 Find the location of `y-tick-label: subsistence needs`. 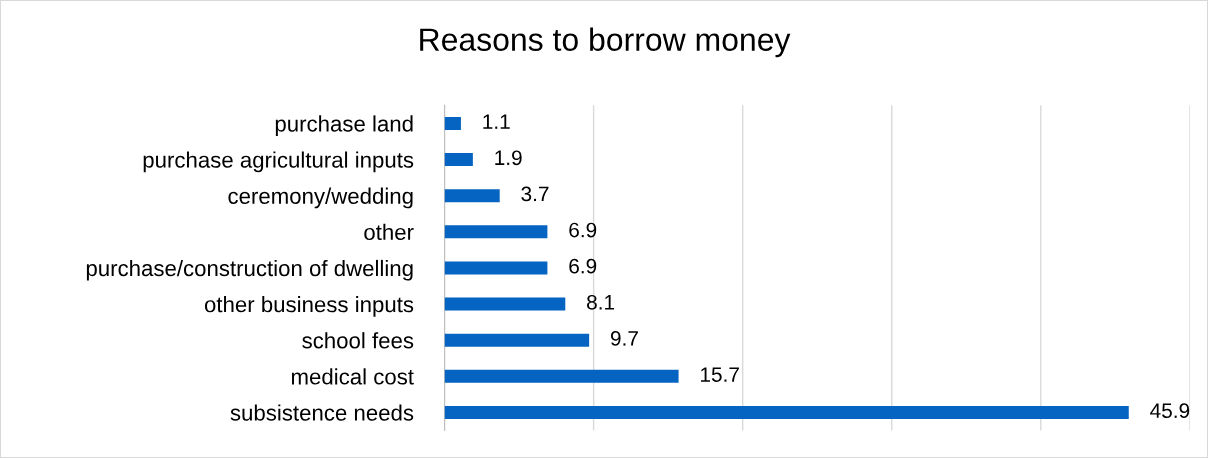

y-tick-label: subsistence needs is located at coordinates (322, 412).